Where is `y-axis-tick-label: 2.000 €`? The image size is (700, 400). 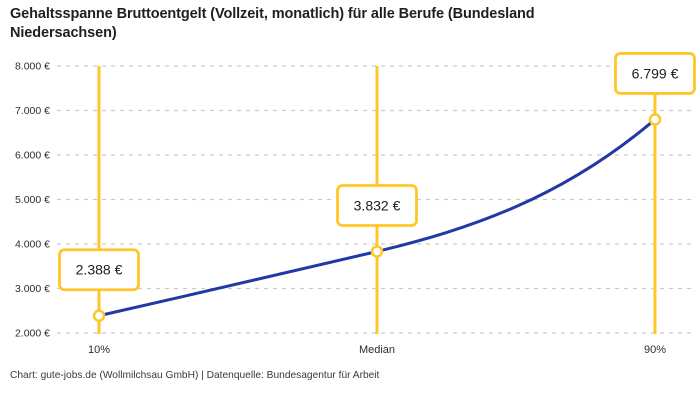
y-axis-tick-label: 2.000 € is located at coordinates (32, 334).